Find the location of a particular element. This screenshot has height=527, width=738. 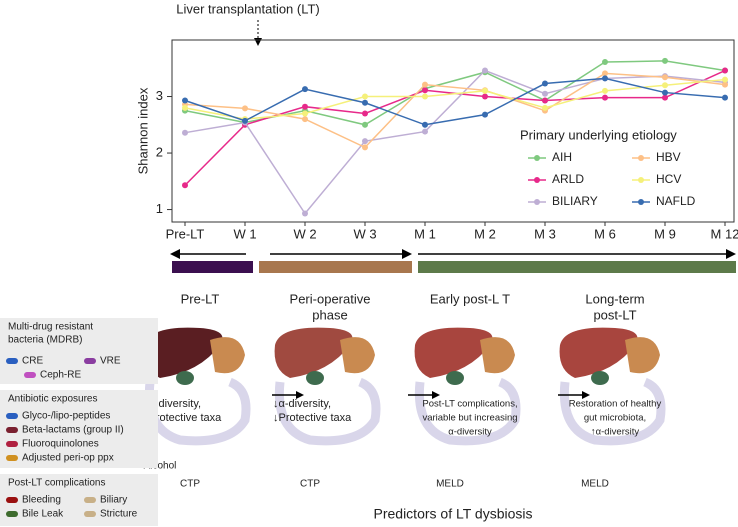

annotation: Liver transplantation (LT) is located at coordinates (248, 8).